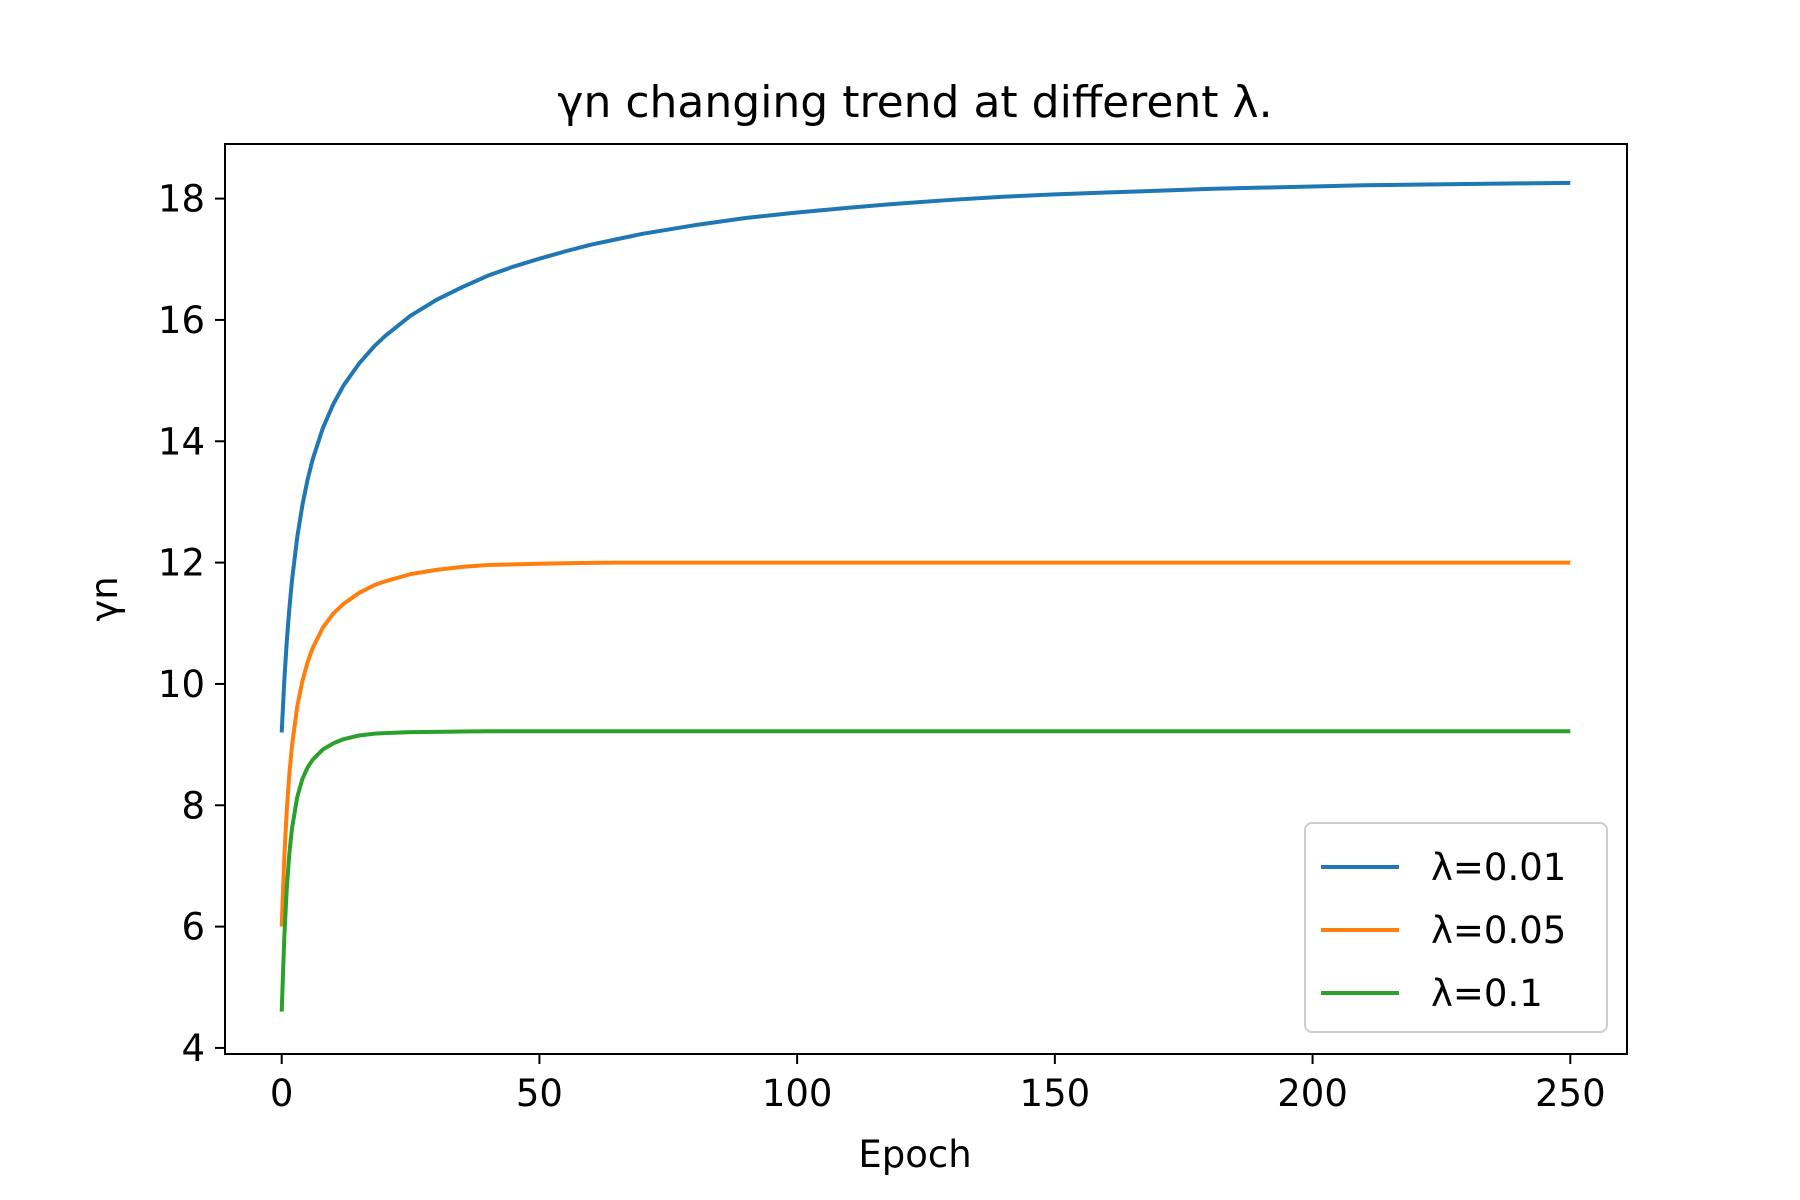 The image size is (1800, 1200). Describe the element at coordinates (1498, 930) in the screenshot. I see `legend-label-2: λ=0.05` at that location.